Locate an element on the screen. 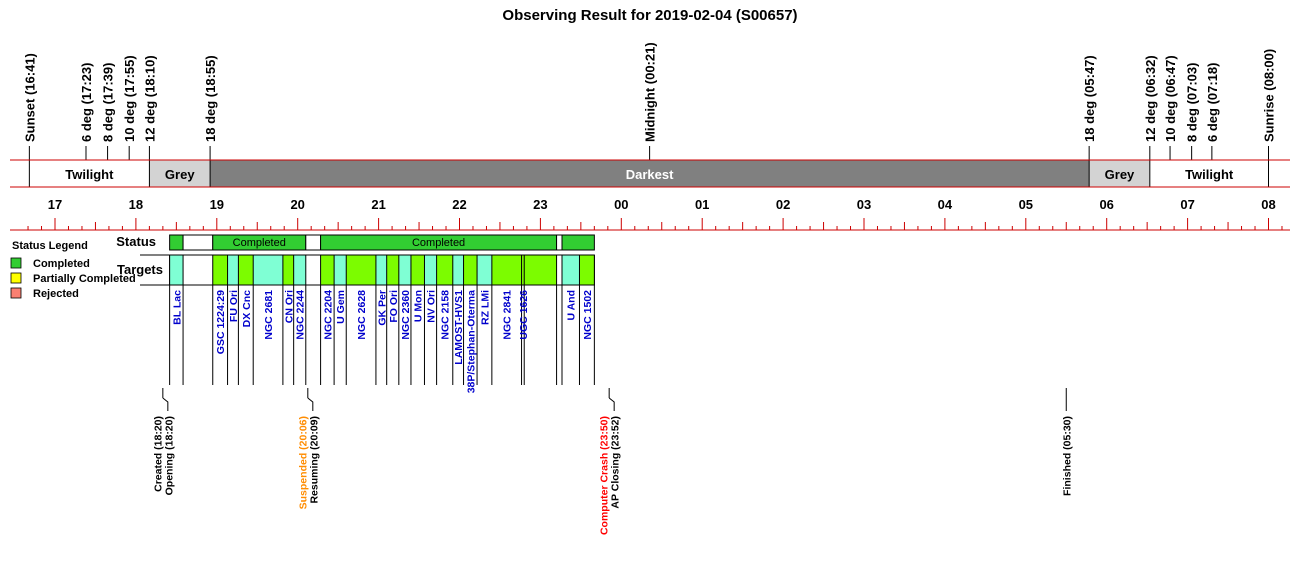 This screenshot has height=567, width=1300. target-name: DX Cnc is located at coordinates (247, 309).